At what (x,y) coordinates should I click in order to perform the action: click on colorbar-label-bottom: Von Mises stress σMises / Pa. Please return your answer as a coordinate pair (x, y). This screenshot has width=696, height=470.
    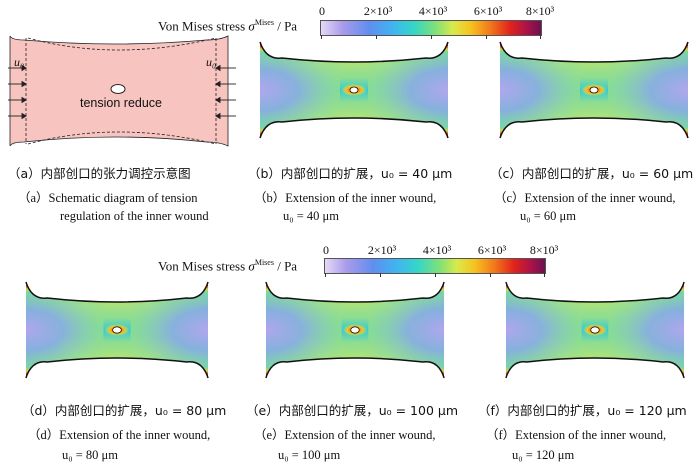
    Looking at the image, I should click on (228, 266).